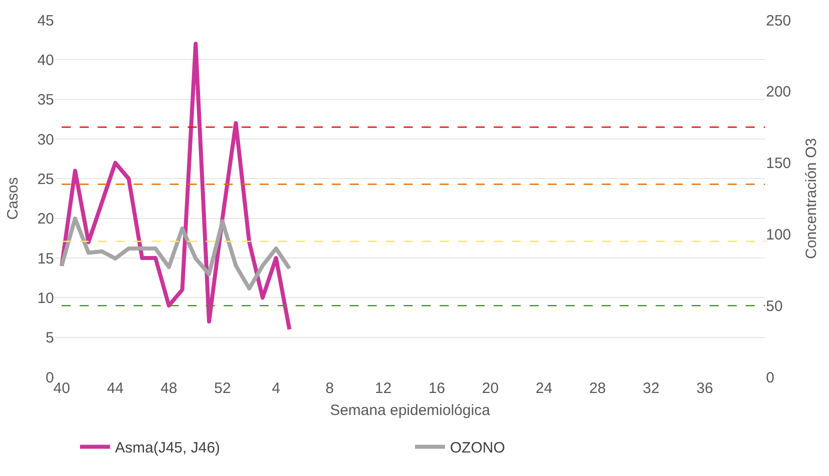  I want to click on y2-tick-label: 100, so click(779, 235).